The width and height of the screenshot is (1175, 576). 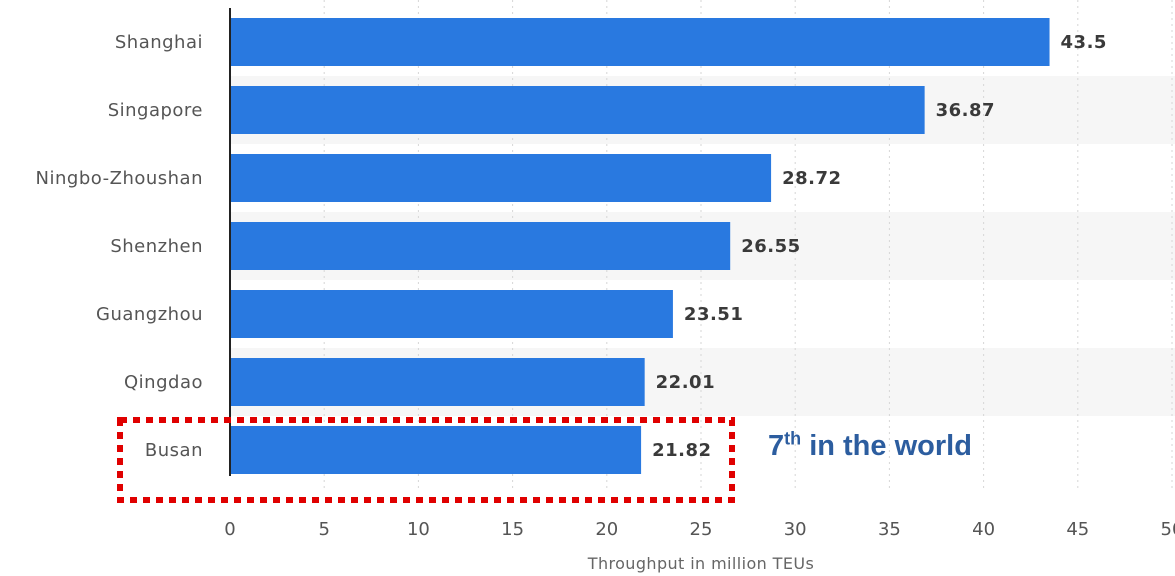 I want to click on x-tick-label: 30, so click(x=795, y=529).